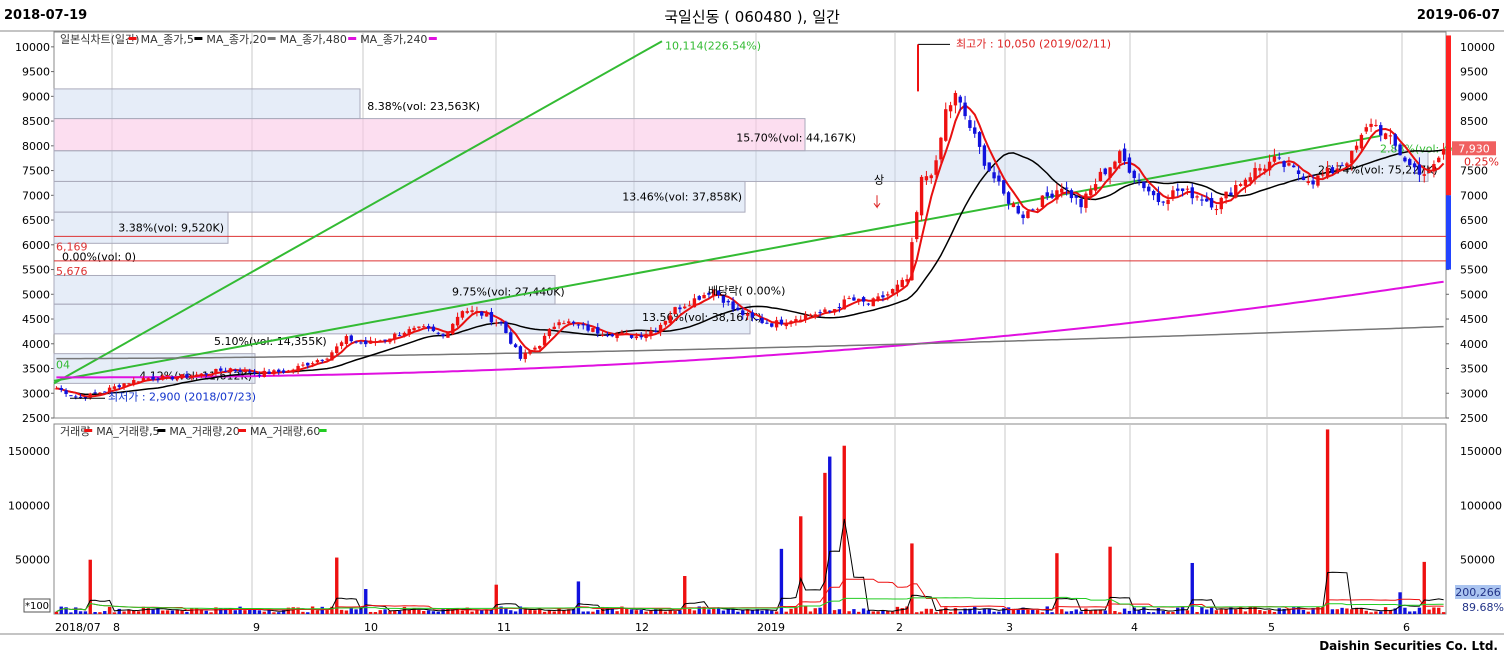  Describe the element at coordinates (1408, 646) in the screenshot. I see `brand-footer: Daishin Securities Co. Ltd.` at that location.